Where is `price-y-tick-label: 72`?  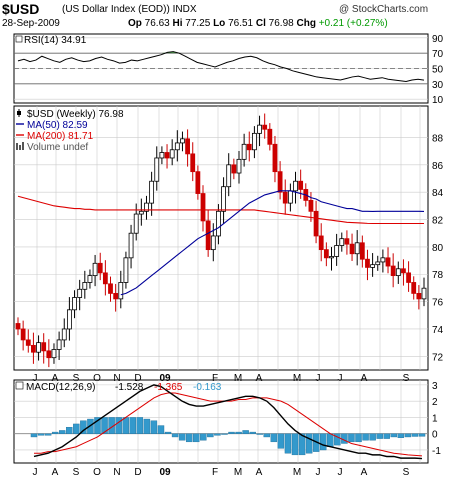
price-y-tick-label: 72 is located at coordinates (438, 357).